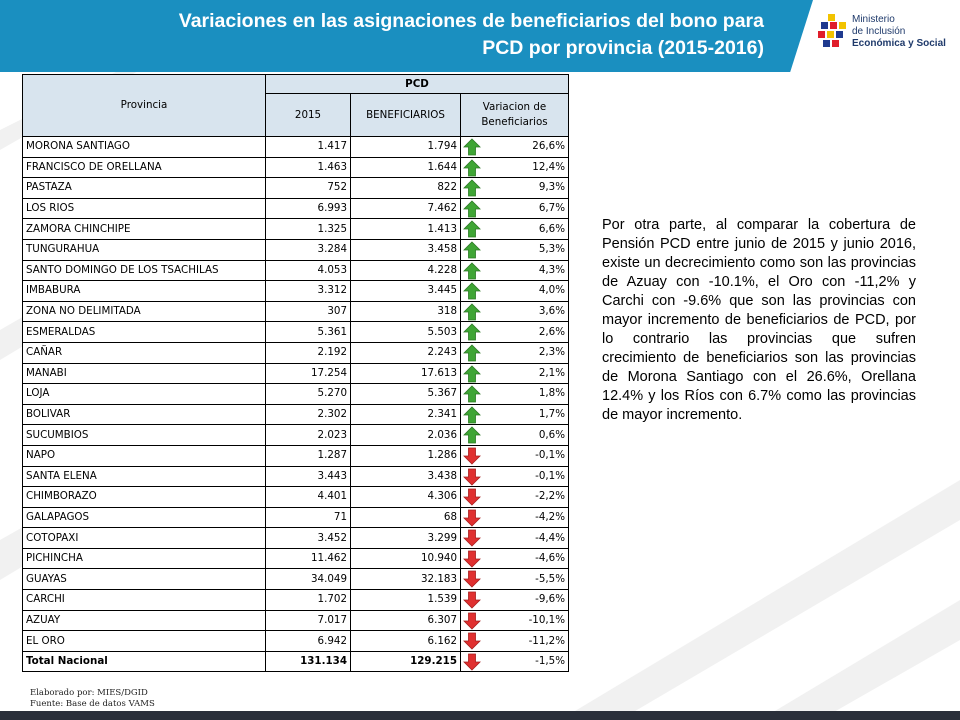 The image size is (960, 720). Describe the element at coordinates (405, 147) in the screenshot. I see `cell-beneficiarios: 1.794` at that location.